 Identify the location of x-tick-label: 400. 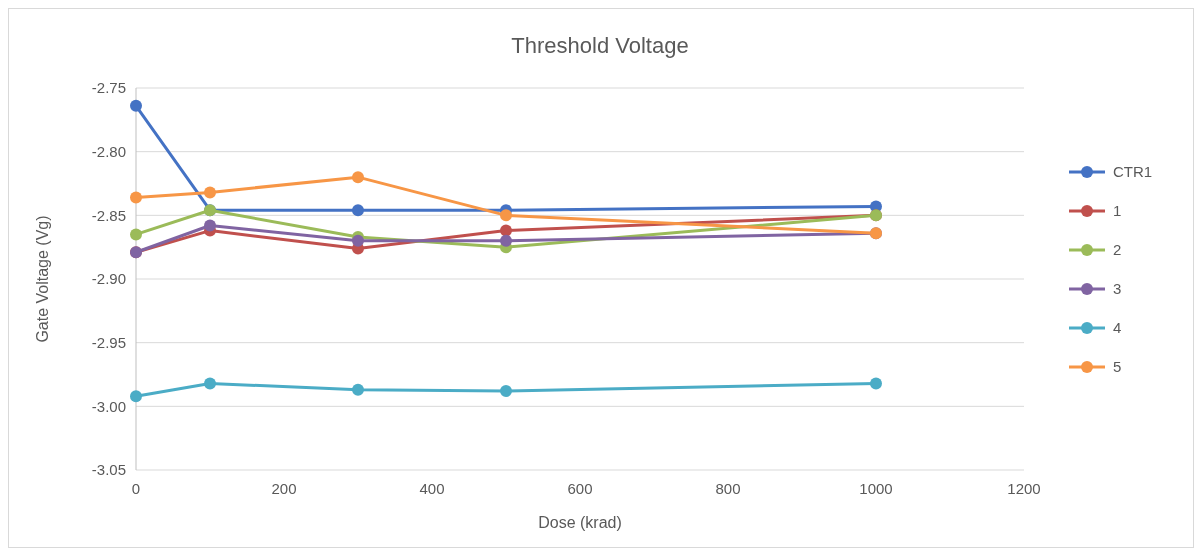
(432, 488).